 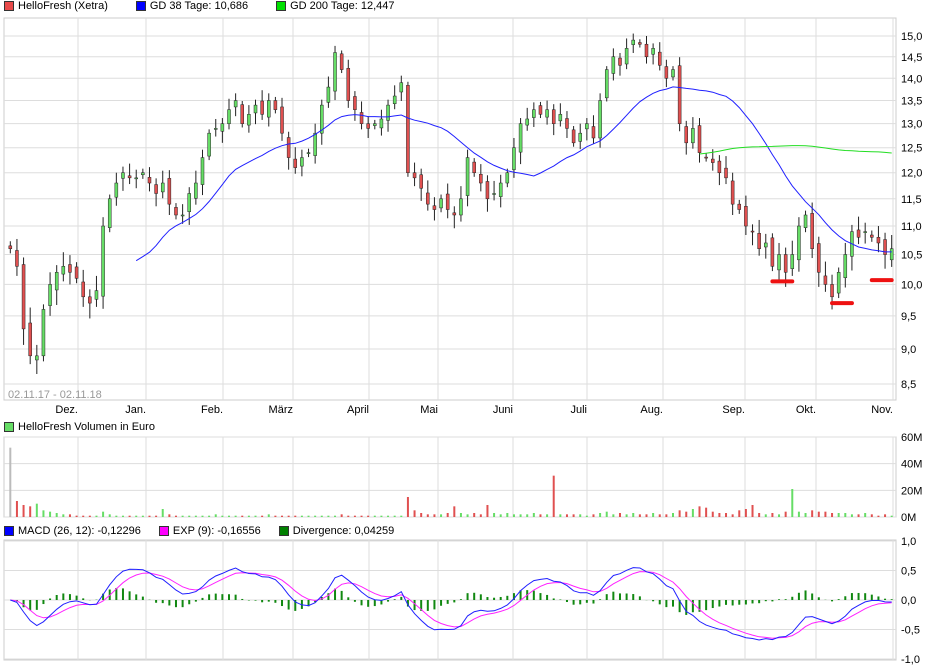 I want to click on macd-tick-label: 1,0, so click(x=908, y=542).